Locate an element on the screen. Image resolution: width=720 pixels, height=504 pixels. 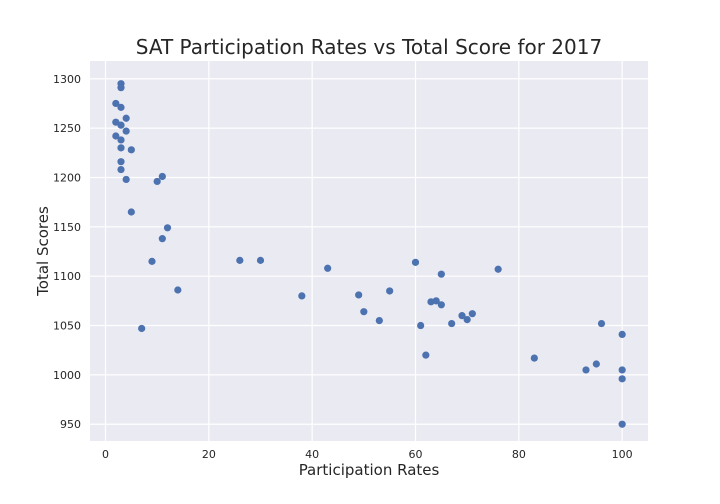
y-axis-label: Total Scores is located at coordinates (43, 251).